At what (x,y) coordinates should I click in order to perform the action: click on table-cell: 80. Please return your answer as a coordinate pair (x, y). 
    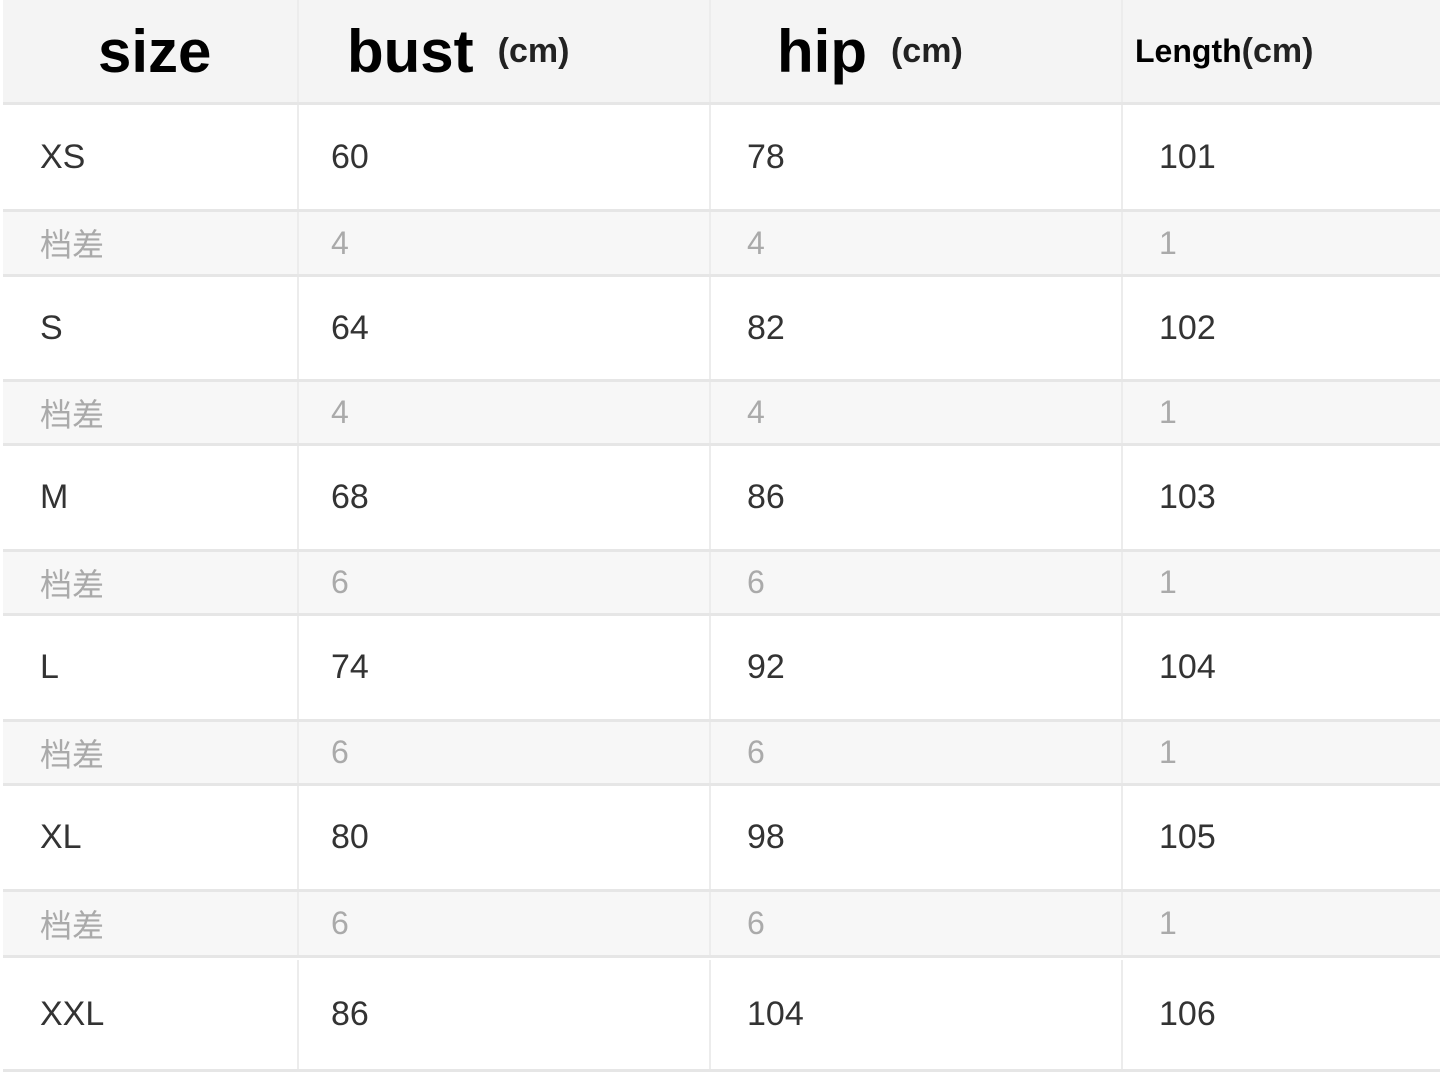
    Looking at the image, I should click on (505, 837).